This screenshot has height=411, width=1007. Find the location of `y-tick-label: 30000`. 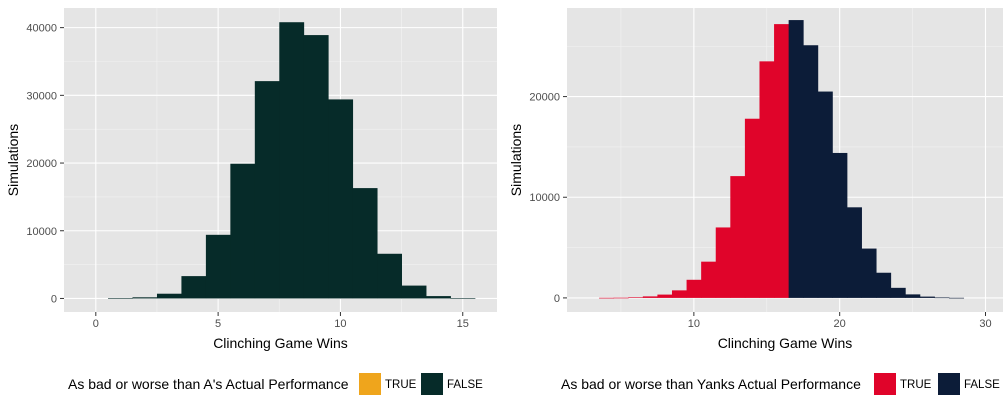

y-tick-label: 30000 is located at coordinates (41, 96).